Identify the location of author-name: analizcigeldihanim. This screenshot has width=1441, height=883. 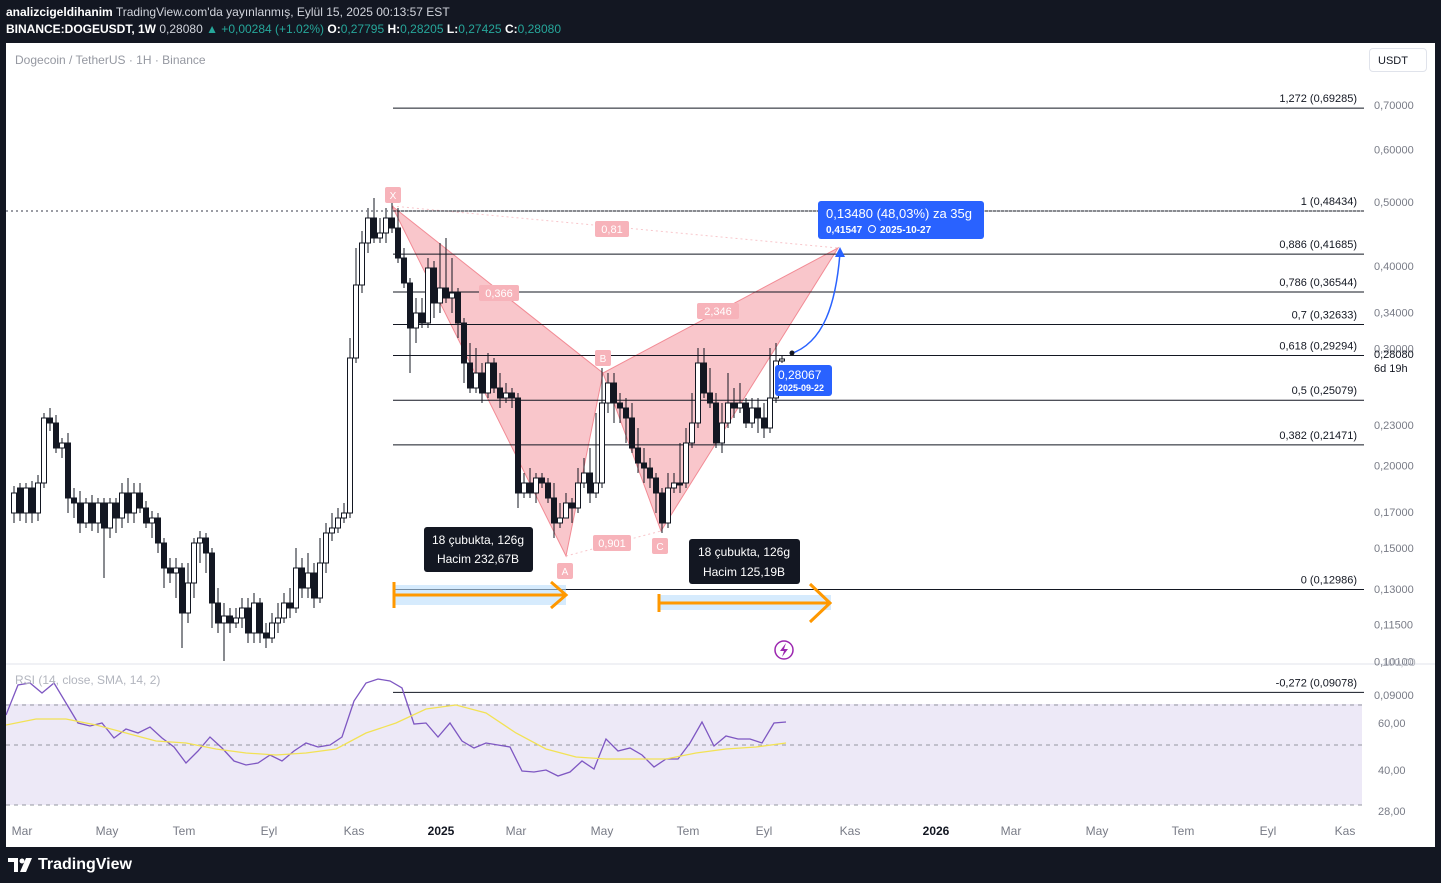
(59, 12).